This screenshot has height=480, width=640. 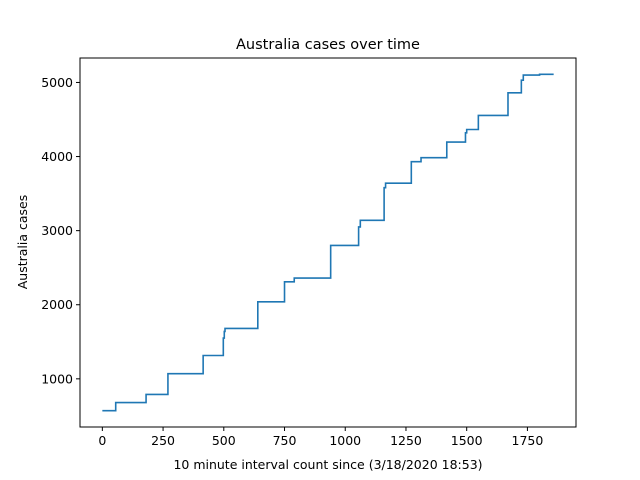 What do you see at coordinates (22, 242) in the screenshot?
I see `y-axis-label: Australia cases` at bounding box center [22, 242].